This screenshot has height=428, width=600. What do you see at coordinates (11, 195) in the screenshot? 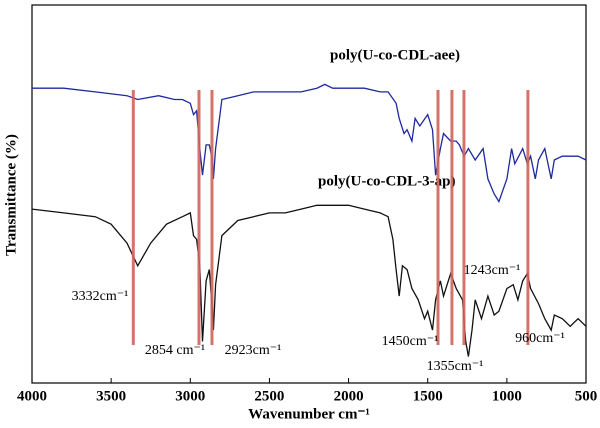
I see `y-axis-title: Transmittance (%)` at bounding box center [11, 195].